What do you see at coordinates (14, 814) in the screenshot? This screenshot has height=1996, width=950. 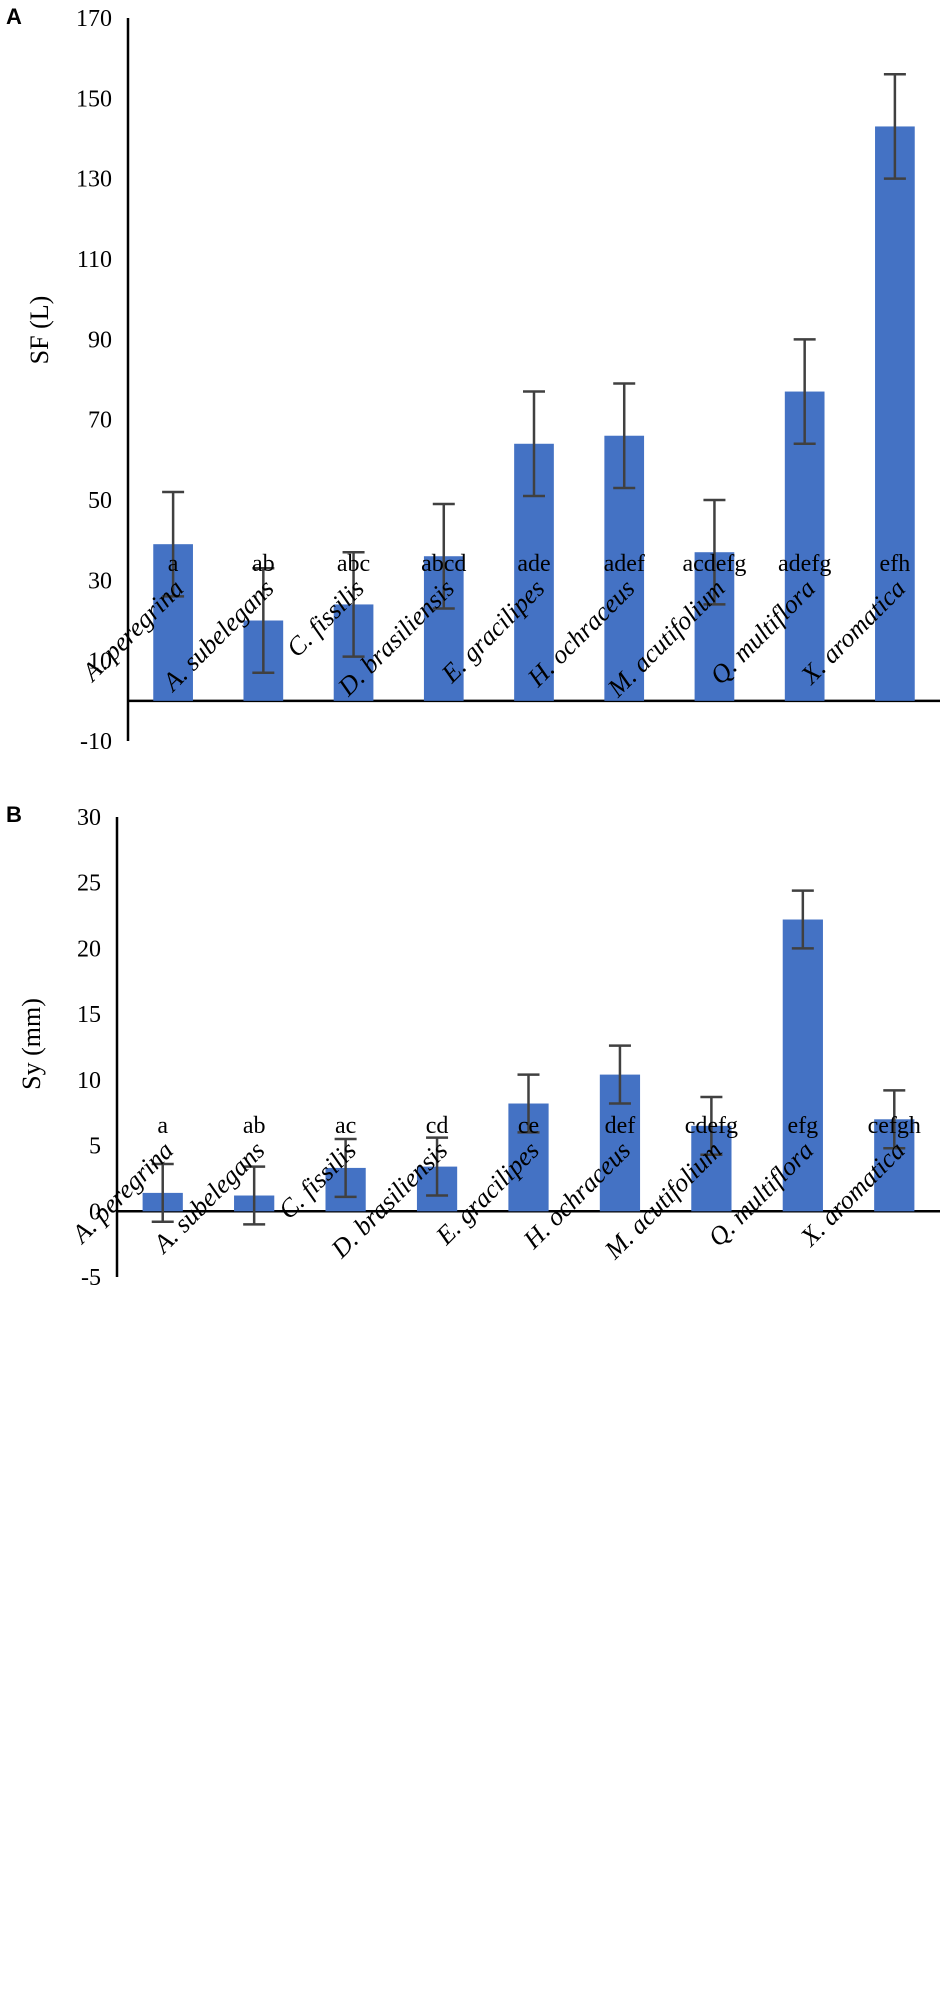 I see `panel-label-b: B` at bounding box center [14, 814].